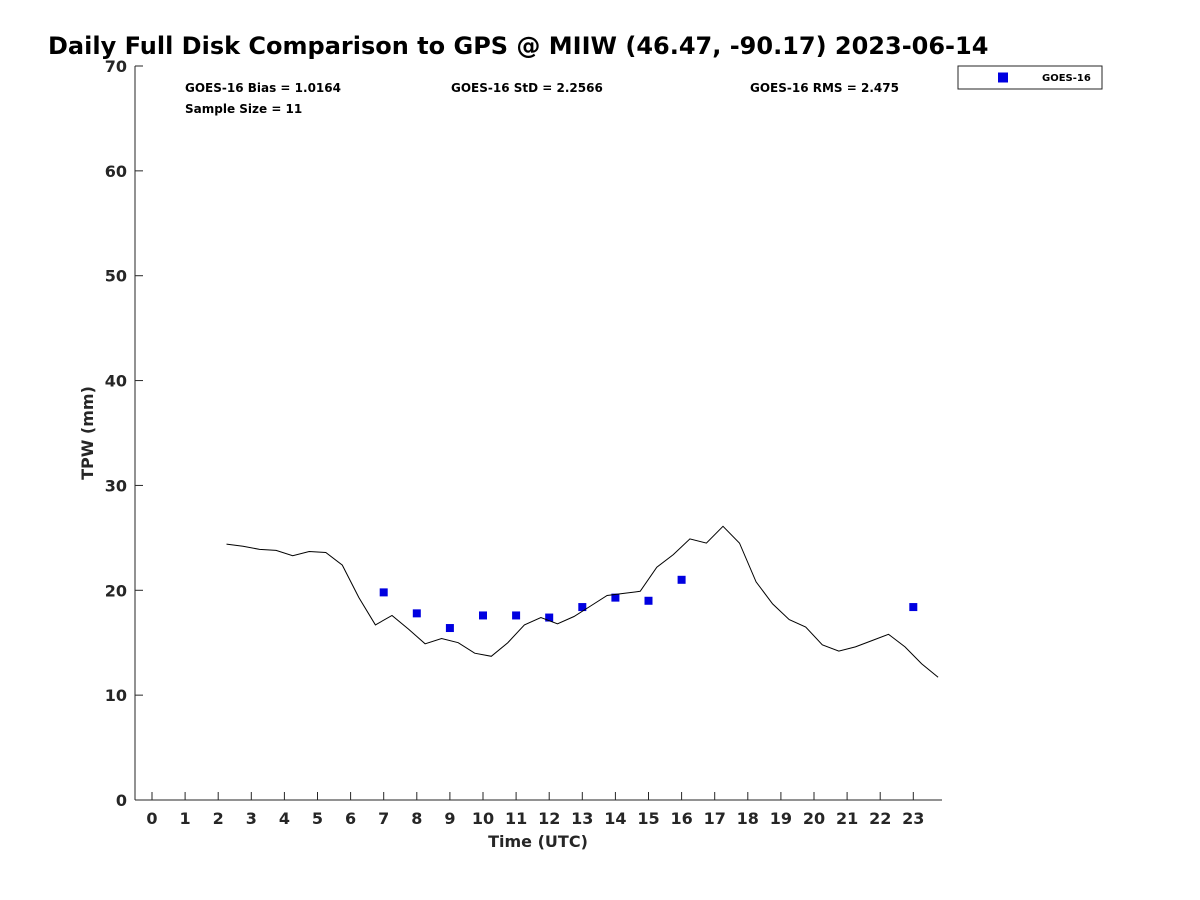  I want to click on y-tick-label: 30, so click(116, 485).